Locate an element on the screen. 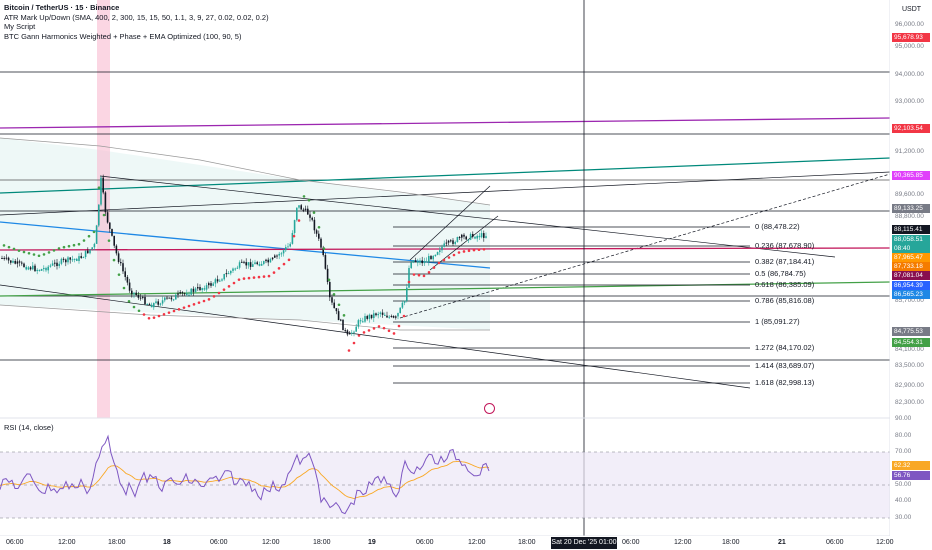  price-tag: 86,954.39 is located at coordinates (911, 285).